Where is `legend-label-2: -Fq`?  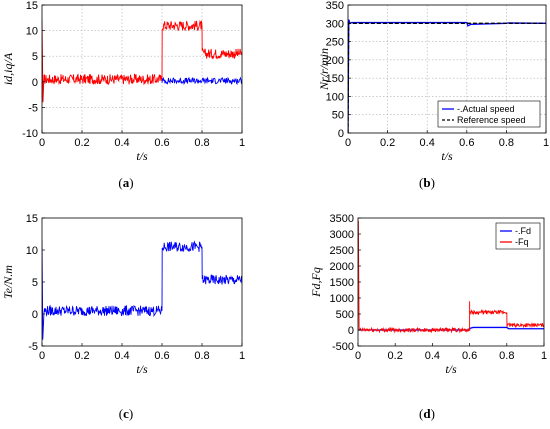 legend-label-2: -Fq is located at coordinates (522, 242).